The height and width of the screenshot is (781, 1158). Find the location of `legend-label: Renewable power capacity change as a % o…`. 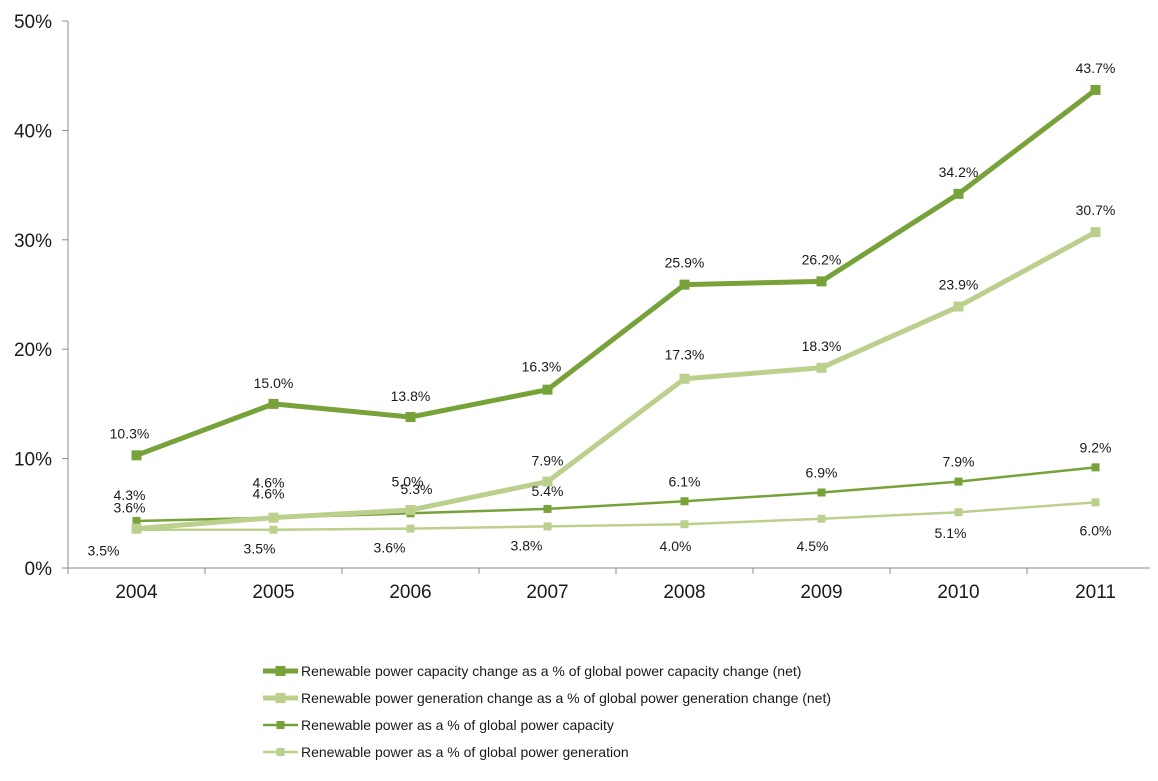

legend-label: Renewable power capacity change as a % o… is located at coordinates (551, 671).